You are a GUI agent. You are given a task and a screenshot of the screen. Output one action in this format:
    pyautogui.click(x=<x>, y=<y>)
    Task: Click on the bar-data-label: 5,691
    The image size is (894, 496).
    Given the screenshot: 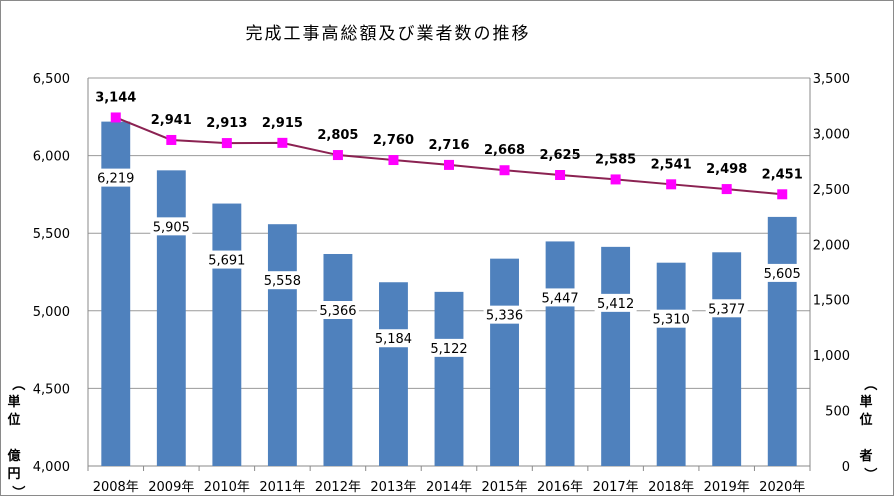 What is the action you would take?
    pyautogui.click(x=226, y=261)
    